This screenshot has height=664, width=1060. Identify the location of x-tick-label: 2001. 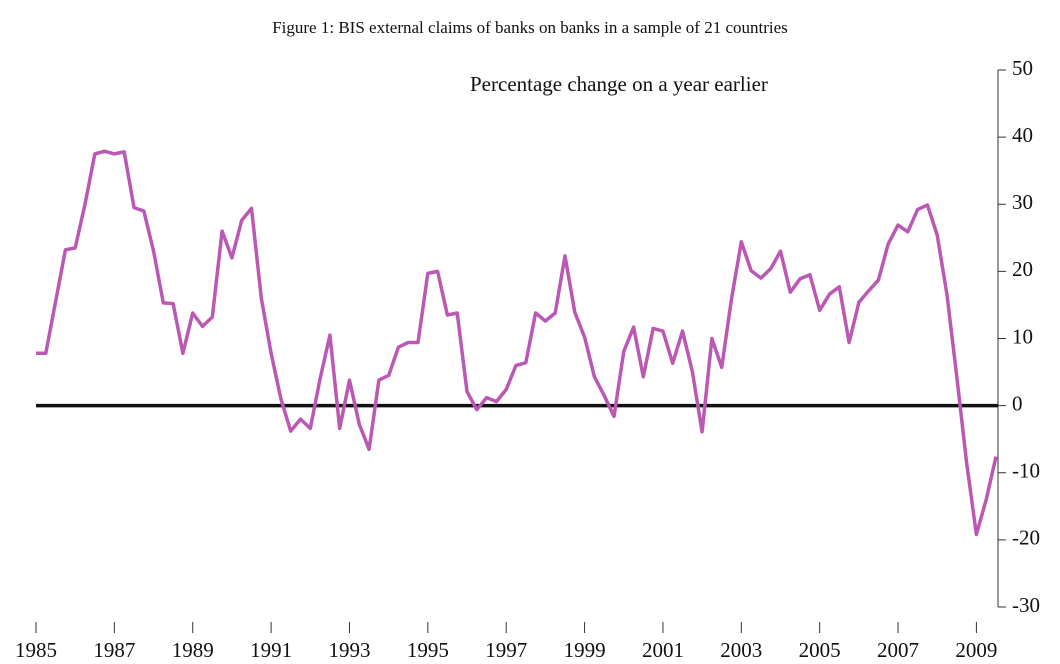
(663, 650).